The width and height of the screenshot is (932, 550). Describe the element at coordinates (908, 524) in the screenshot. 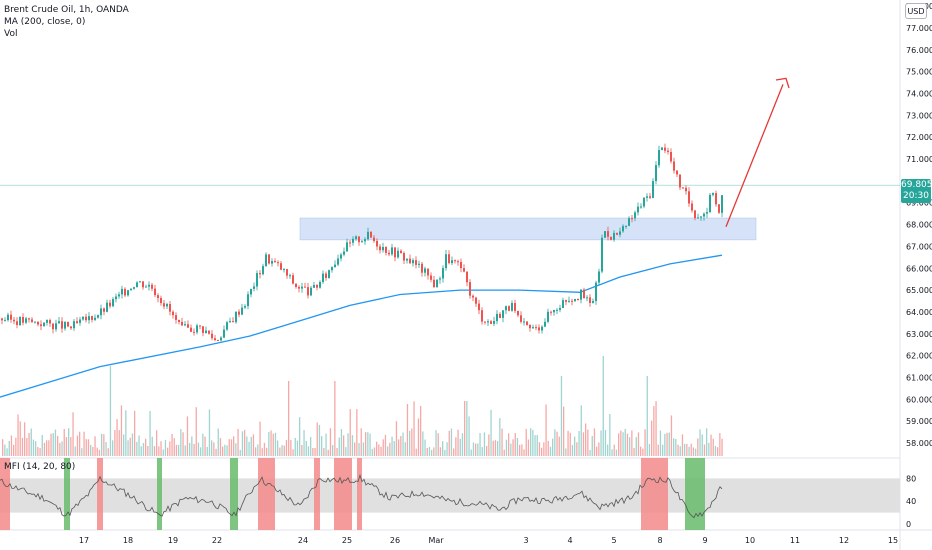

I see `mfi-axis-label: 0` at that location.